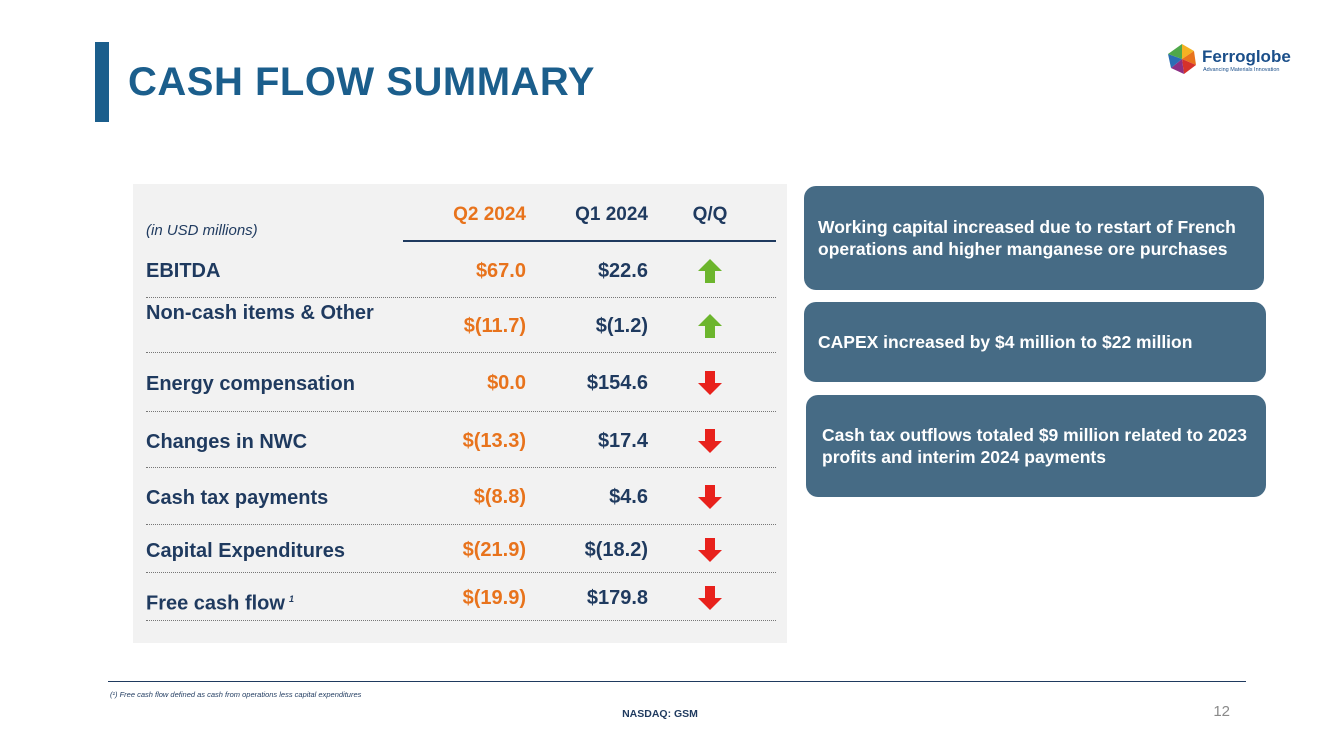 The image size is (1333, 749). Describe the element at coordinates (250, 384) in the screenshot. I see `row-label-text: Energy compensation` at that location.